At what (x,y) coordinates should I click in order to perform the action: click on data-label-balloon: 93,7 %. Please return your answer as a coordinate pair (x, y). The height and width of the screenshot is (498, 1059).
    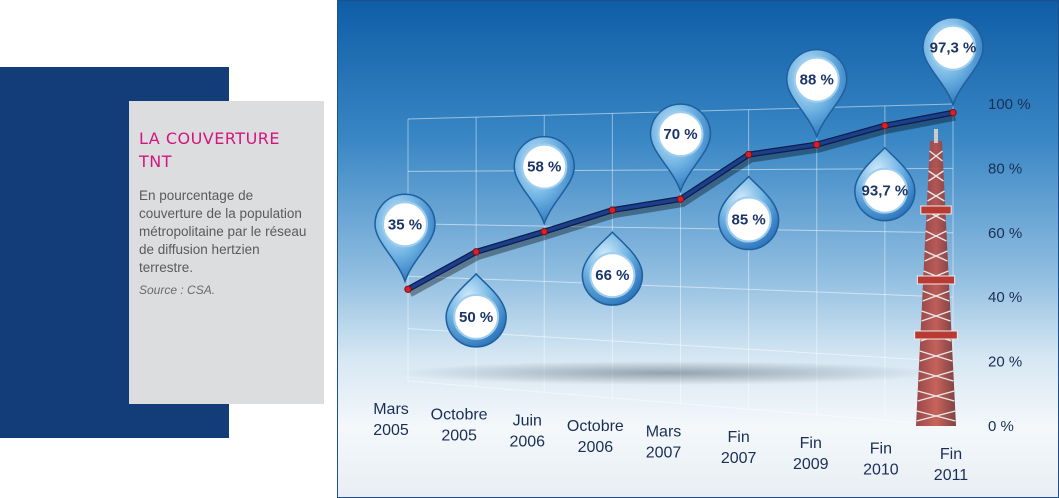
    Looking at the image, I should click on (885, 184).